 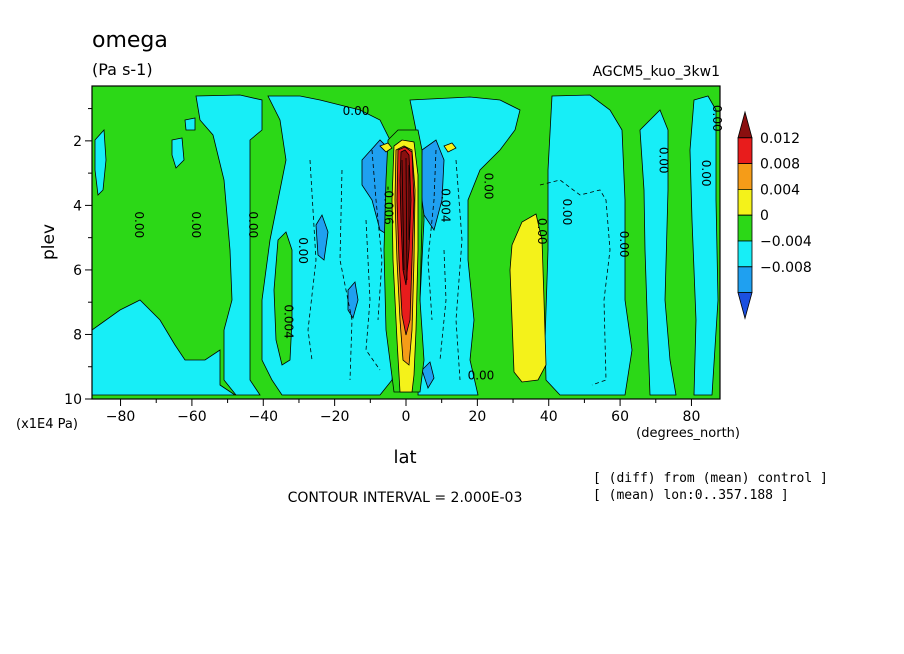 I want to click on colorbar-label: 0.008, so click(x=780, y=165).